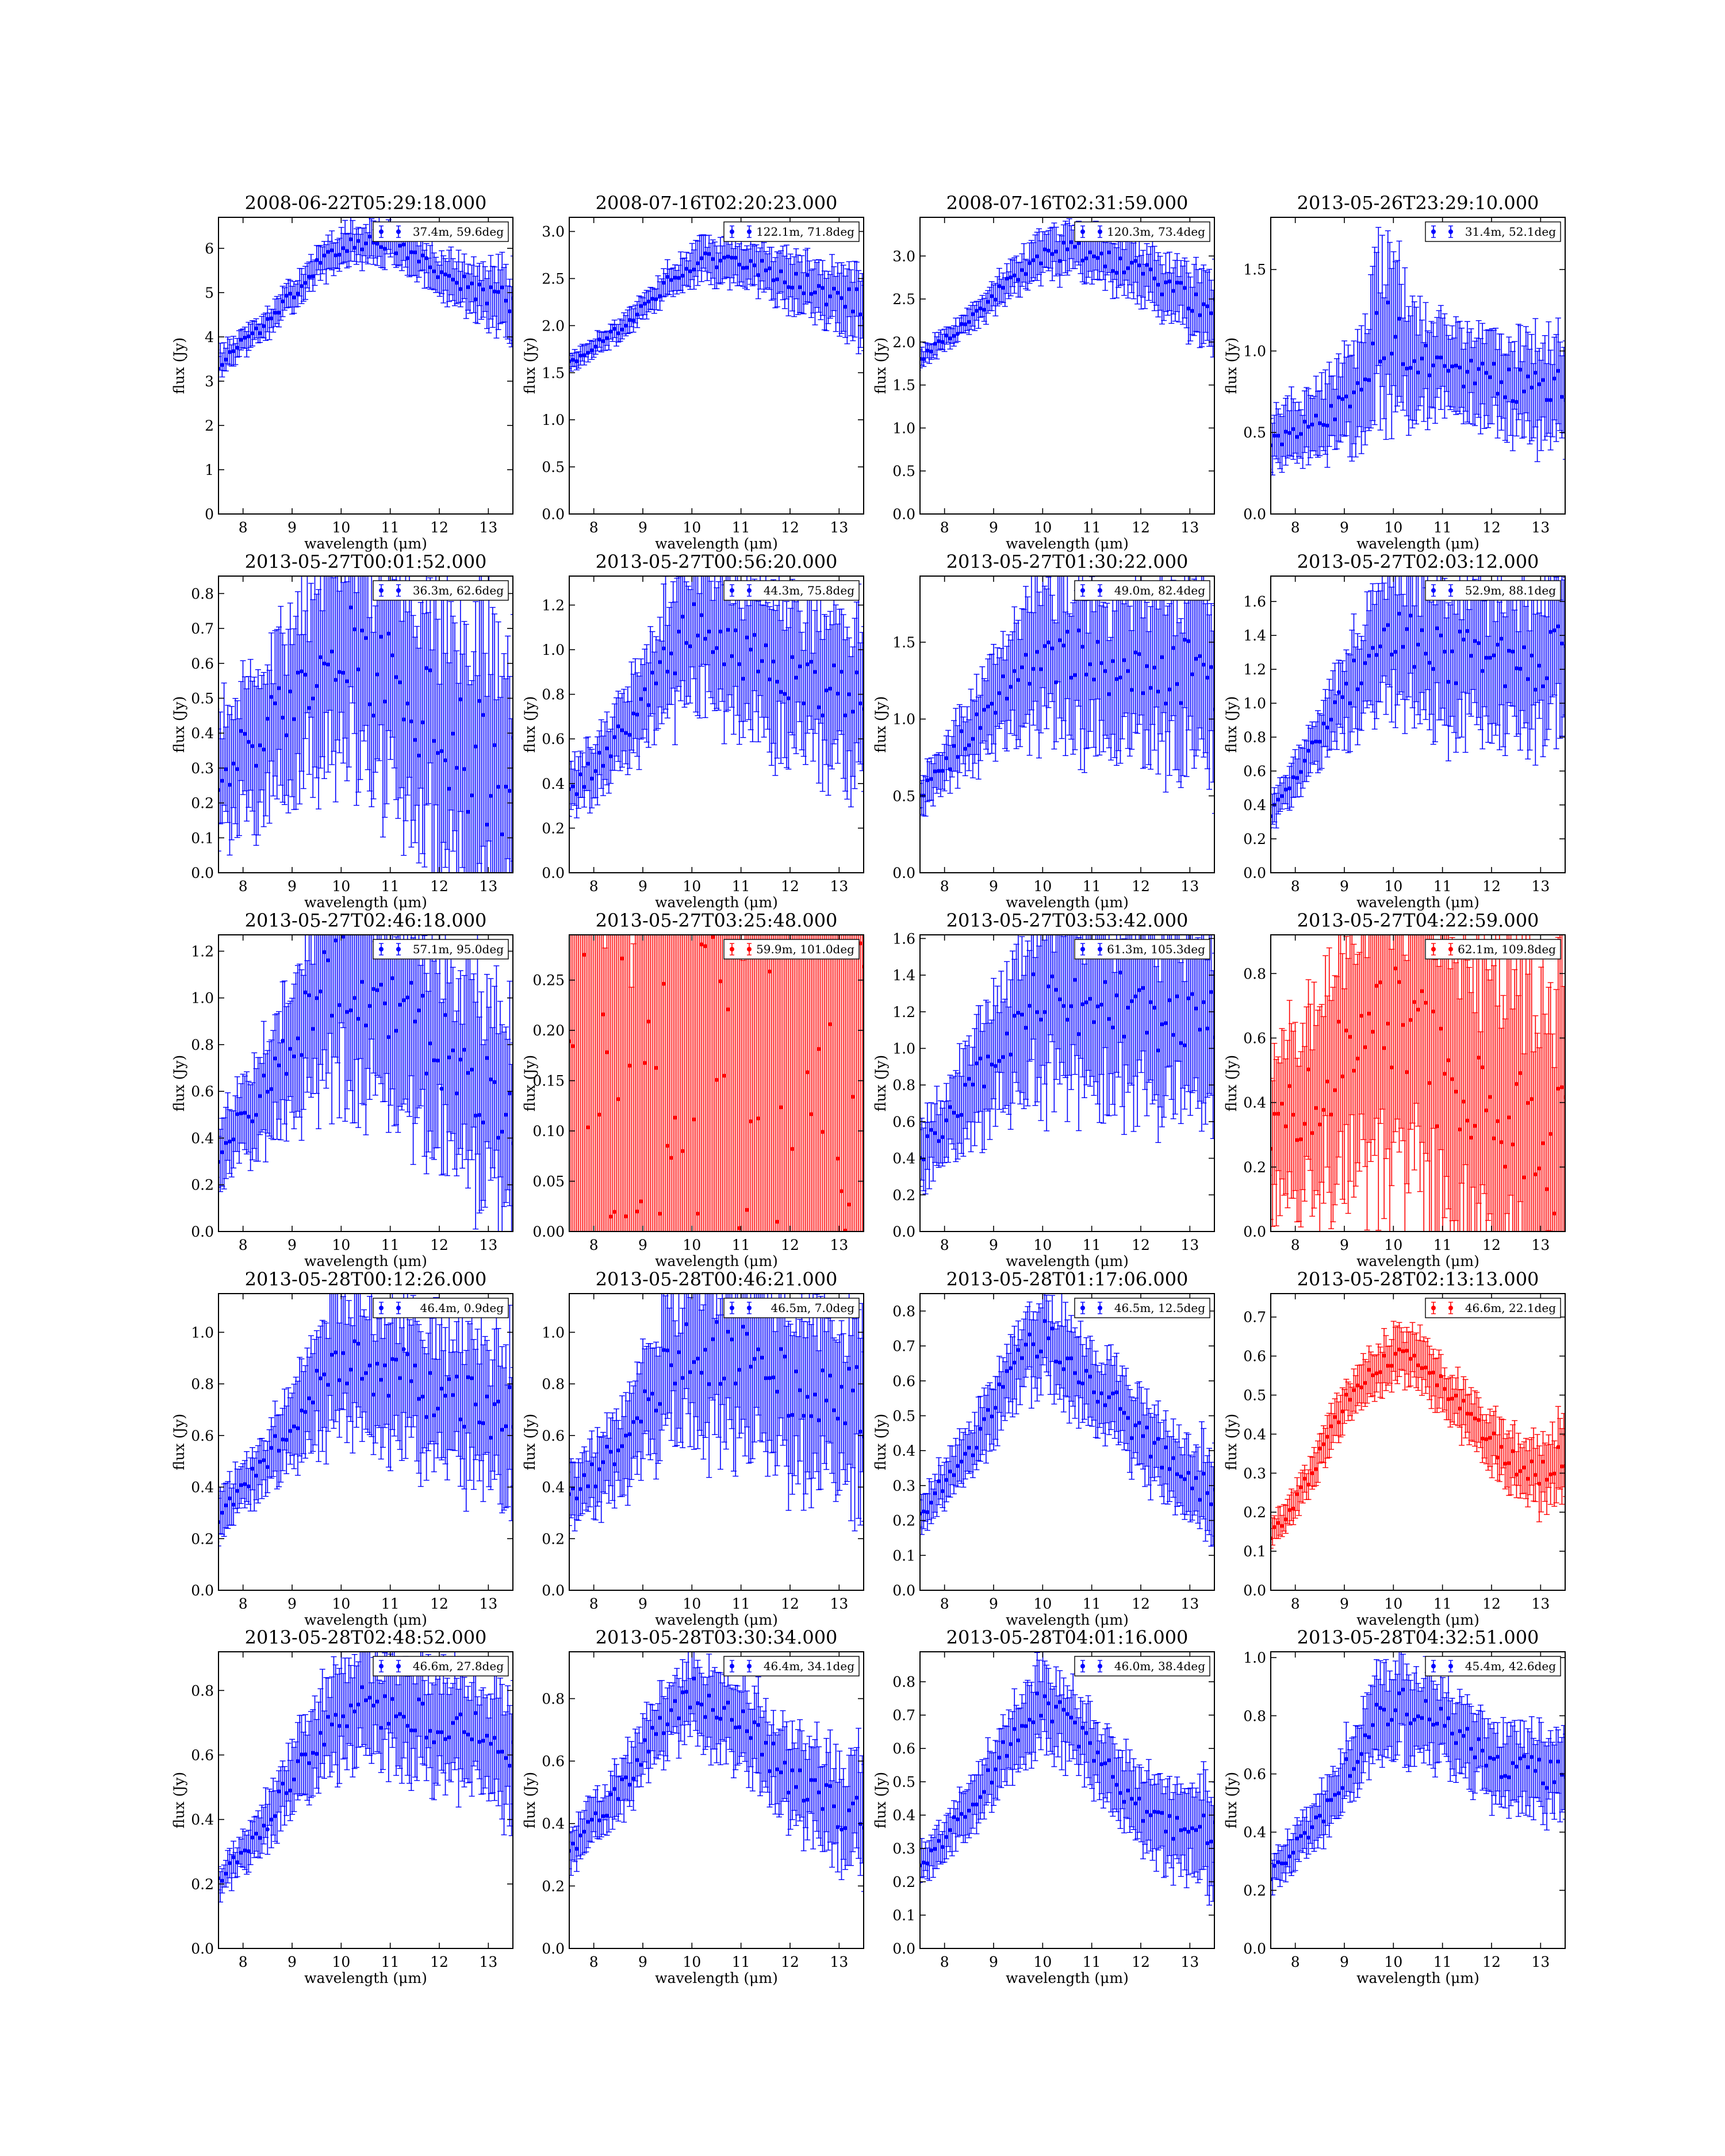  Describe the element at coordinates (1493, 231) in the screenshot. I see `legend: 31.4m, 52.1deg` at that location.